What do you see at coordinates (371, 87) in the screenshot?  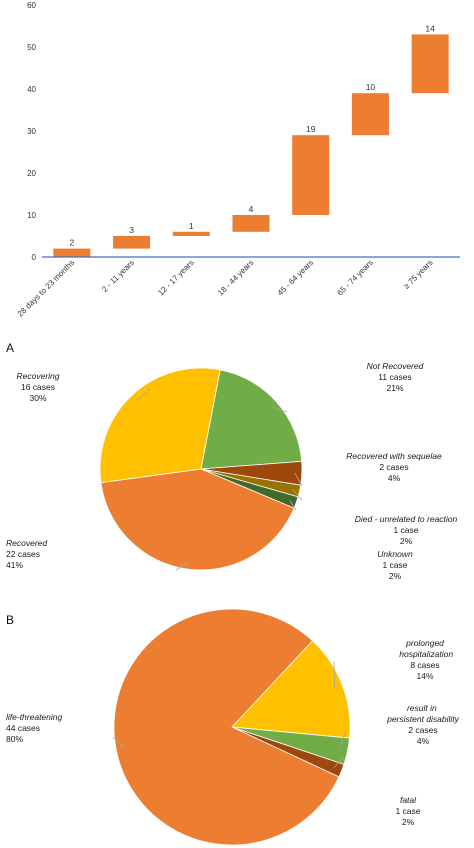 I see `bar-data-label: 10` at bounding box center [371, 87].